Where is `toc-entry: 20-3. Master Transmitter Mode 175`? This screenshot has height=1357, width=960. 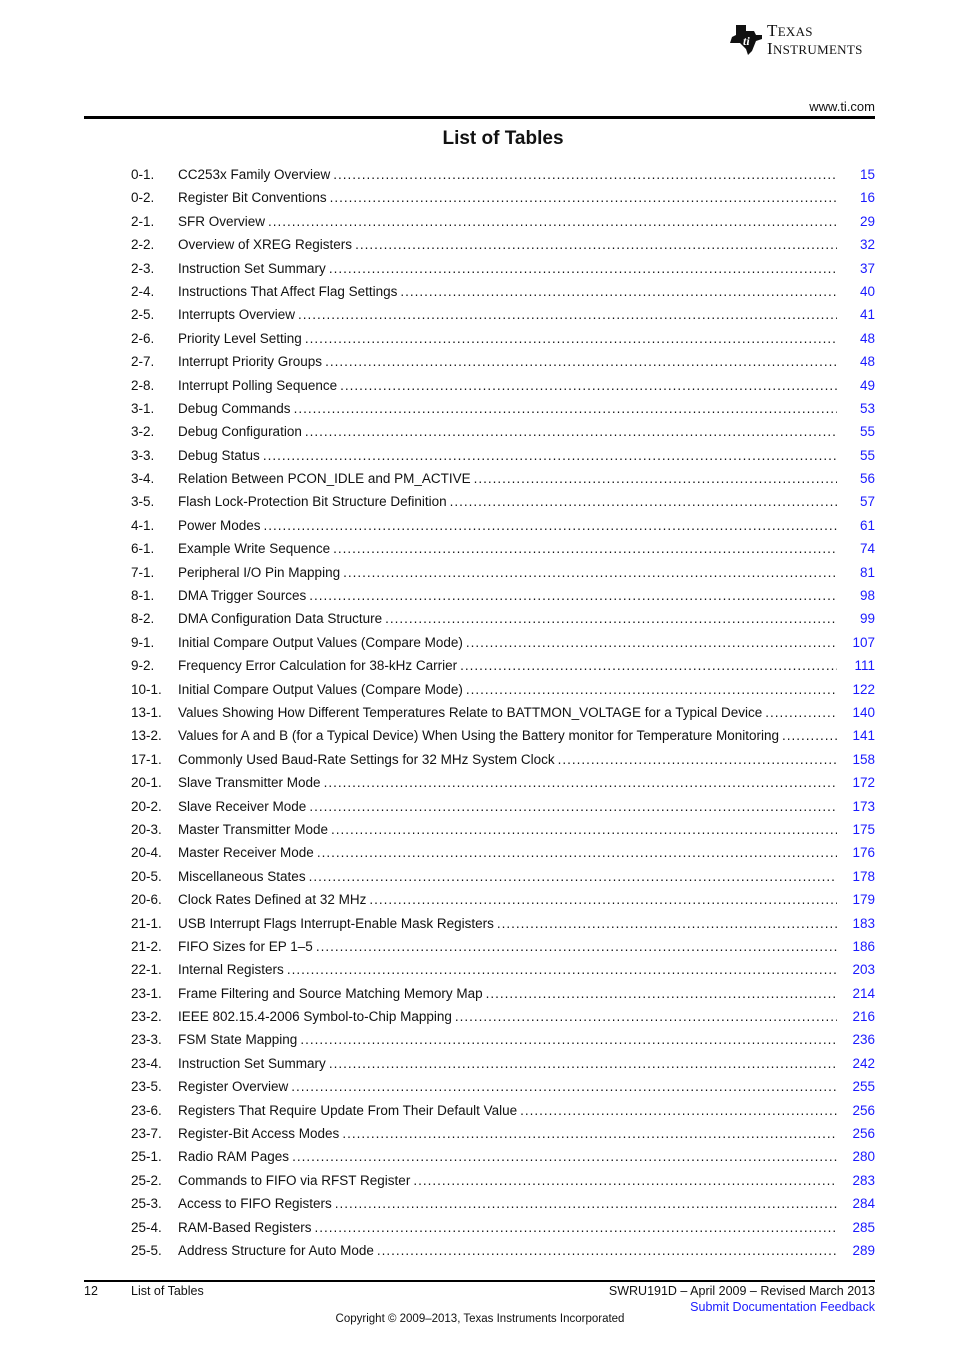
toc-entry: 20-3. Master Transmitter Mode 175 is located at coordinates (503, 829).